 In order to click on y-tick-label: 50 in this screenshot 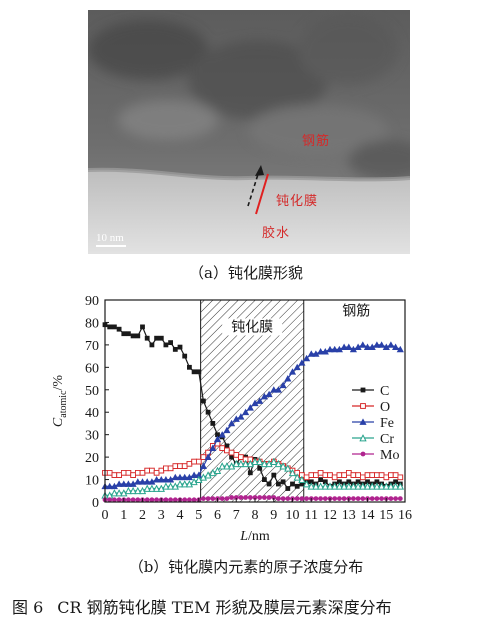, I will do `click(92, 391)`.